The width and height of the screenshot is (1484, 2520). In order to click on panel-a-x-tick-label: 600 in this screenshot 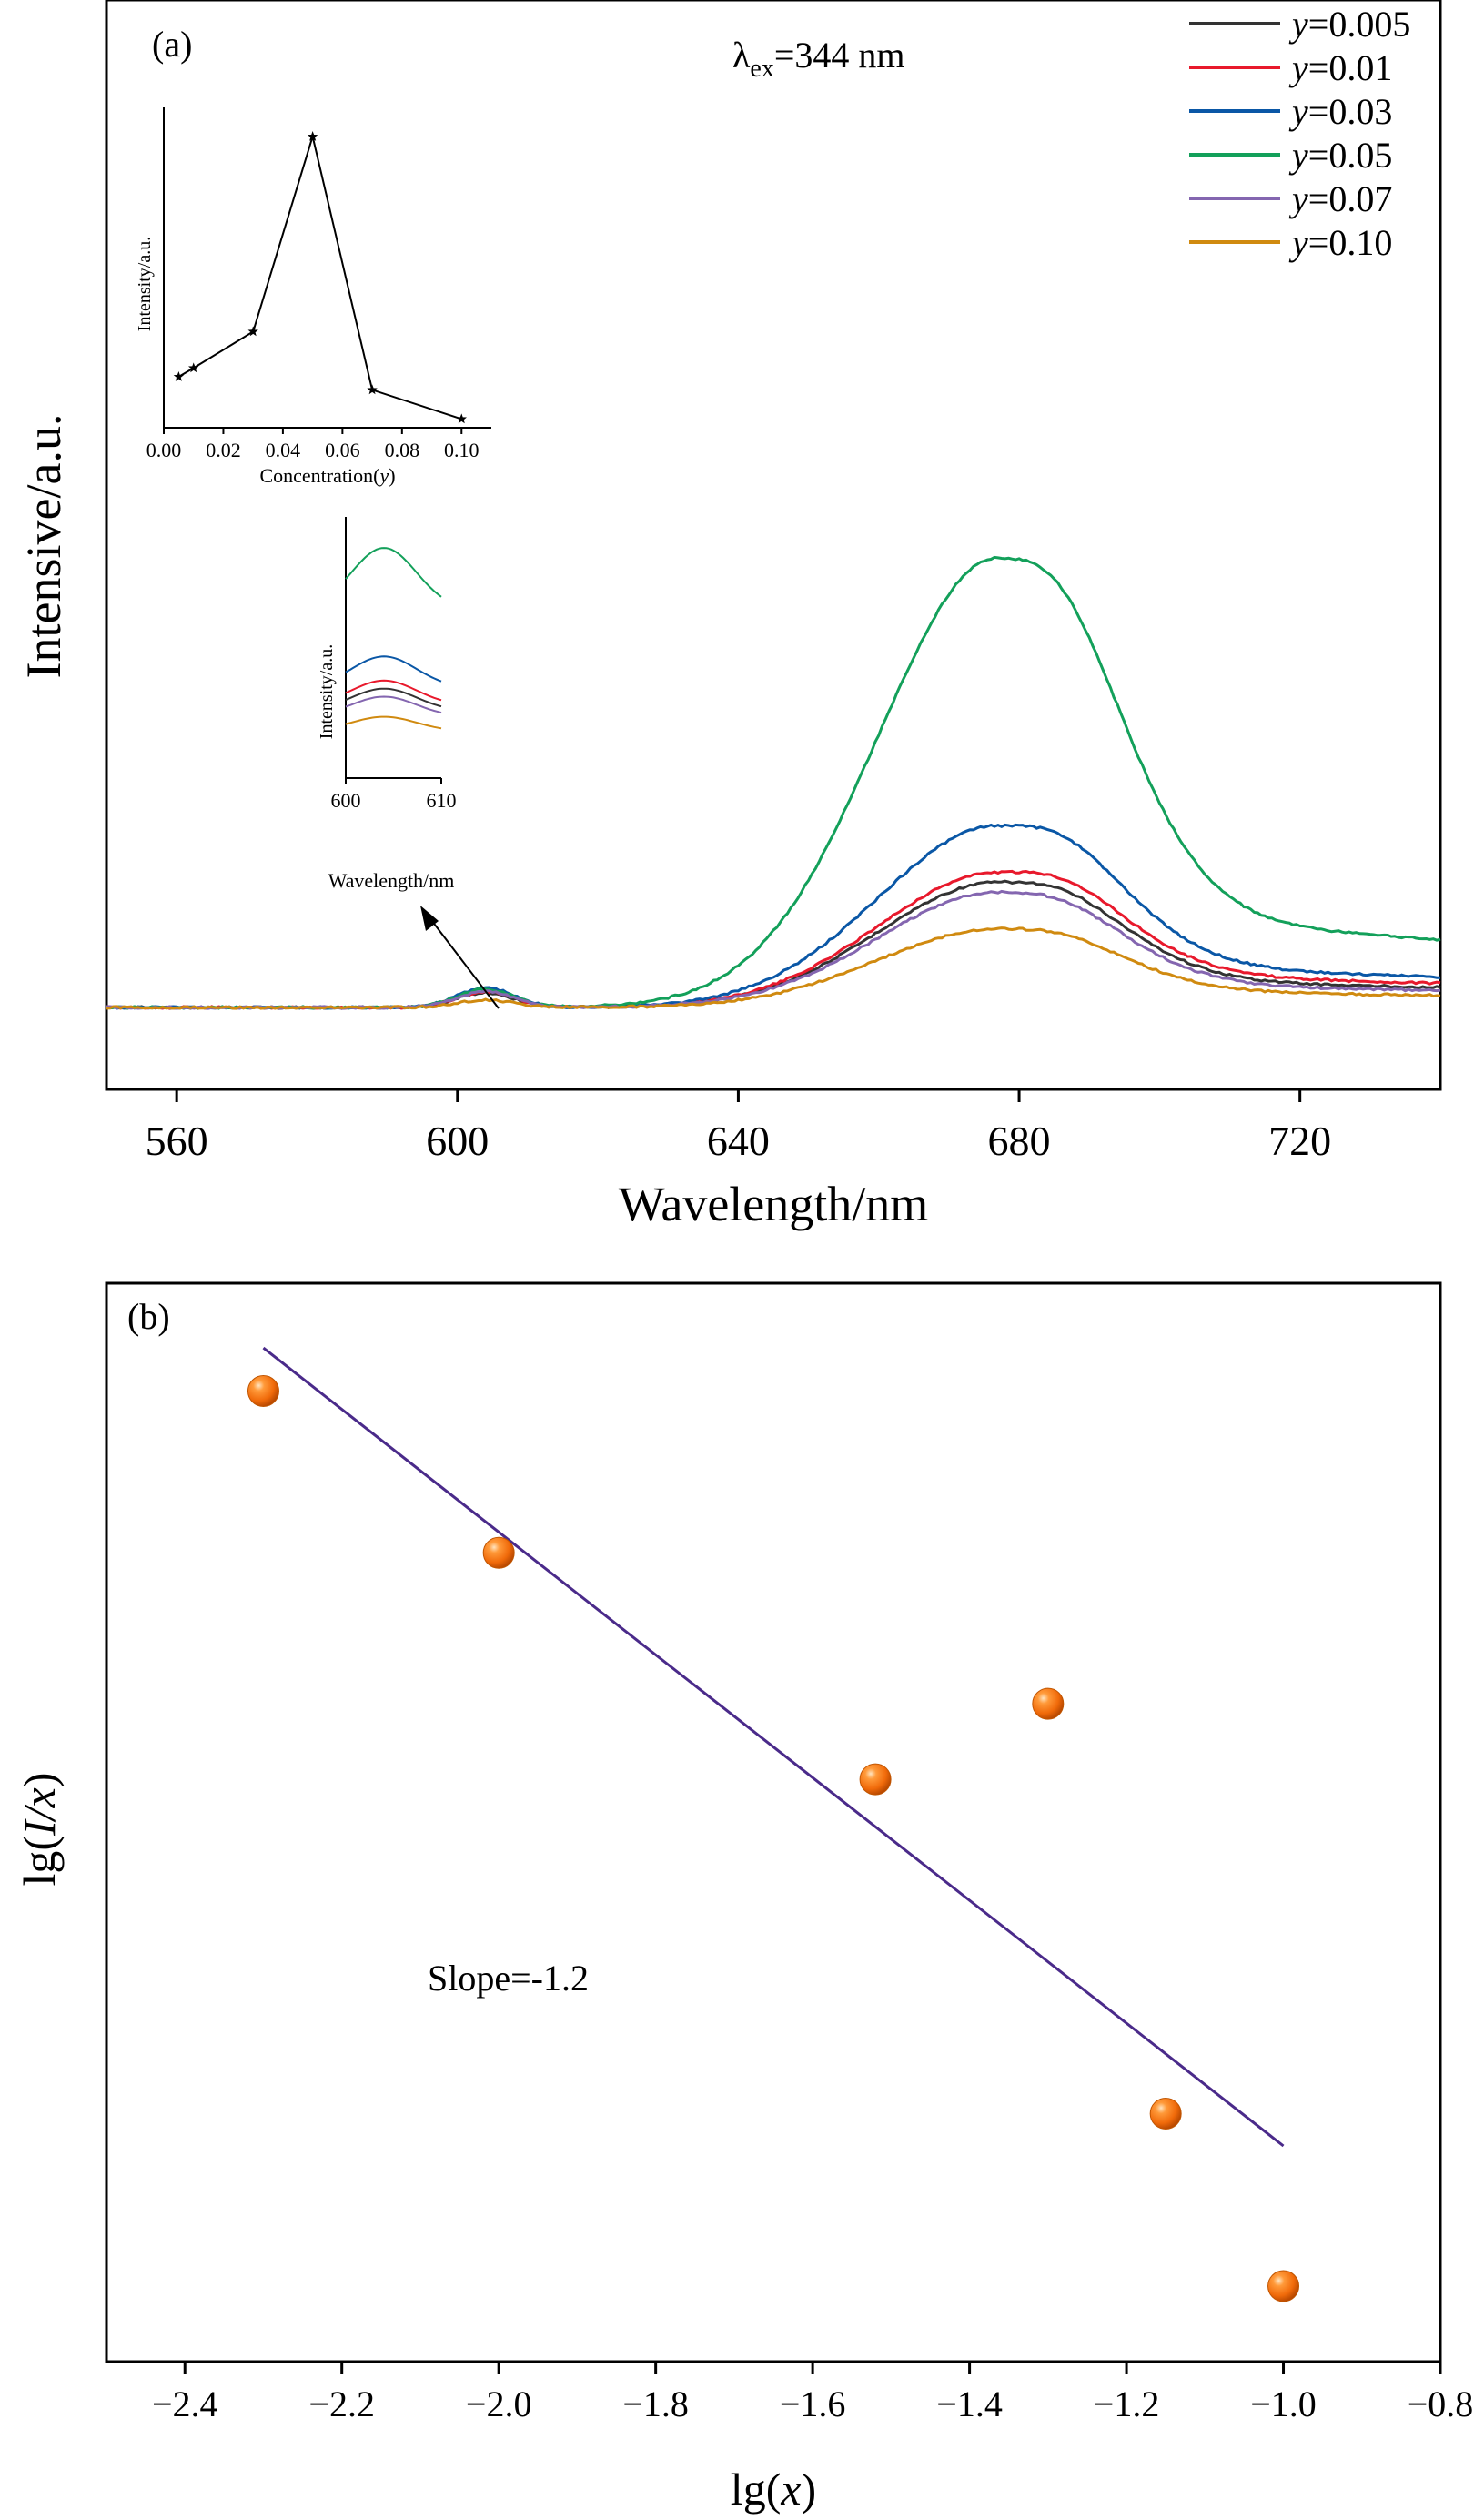, I will do `click(457, 1141)`.